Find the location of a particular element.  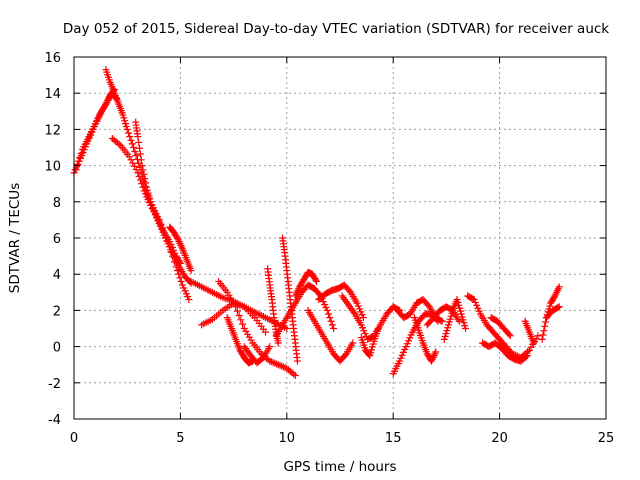

y-tick-label: 10 is located at coordinates (52, 167).